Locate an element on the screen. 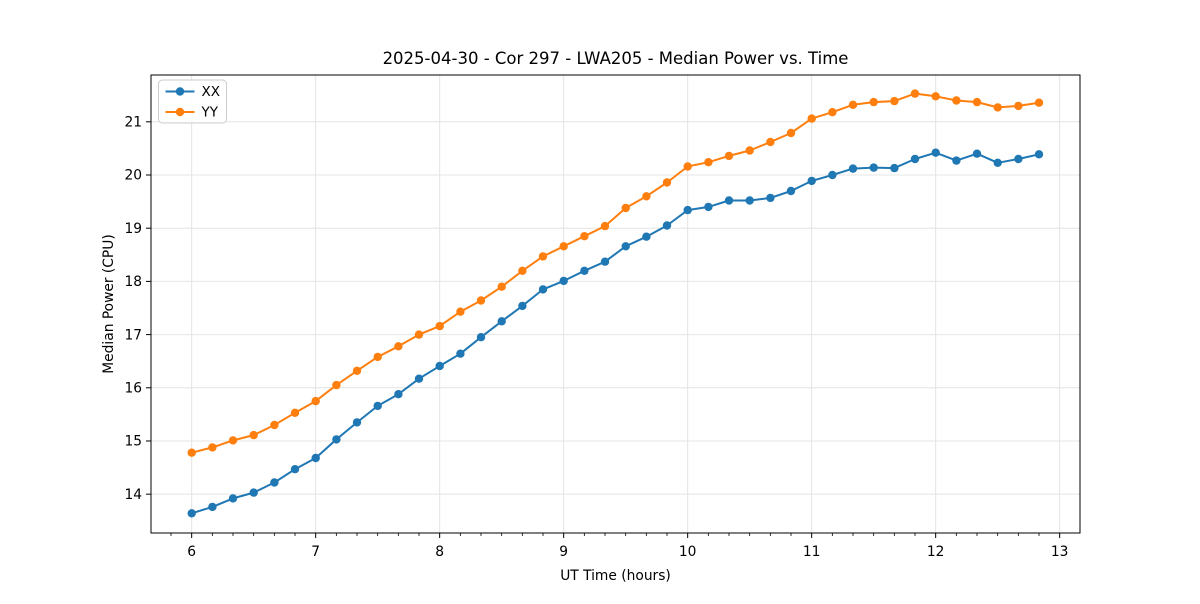 This screenshot has height=604, width=1200. y-tick-label: 14 is located at coordinates (133, 495).